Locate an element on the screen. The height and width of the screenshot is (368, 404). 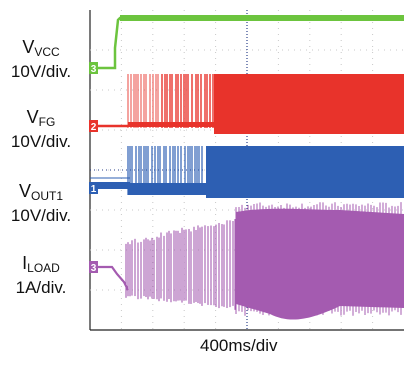
label-vout1-scale: 10V/div. is located at coordinates (41, 215).